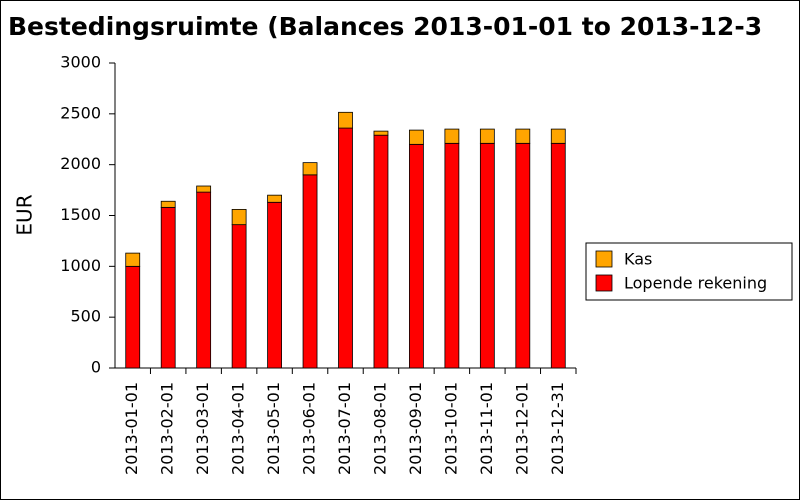 Image resolution: width=800 pixels, height=500 pixels. I want to click on legend-label: Lopende rekening, so click(695, 283).